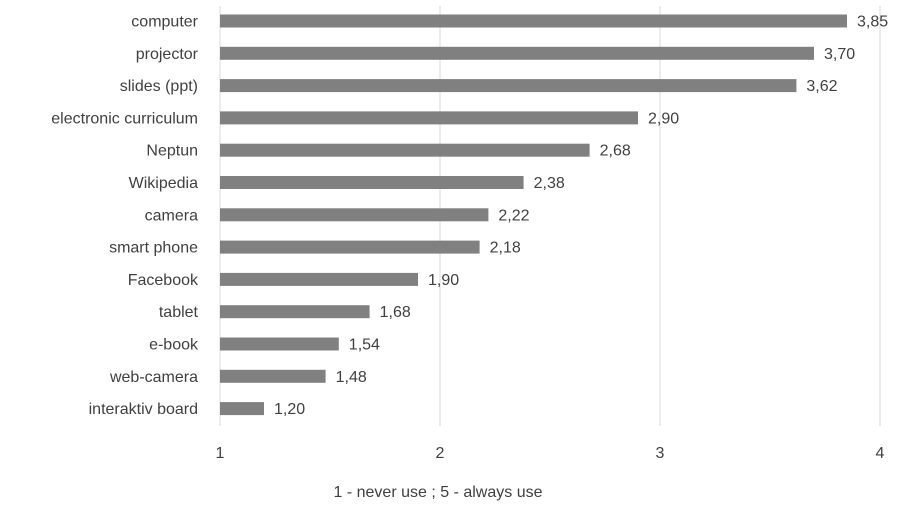  I want to click on category-label: computer, so click(164, 22).